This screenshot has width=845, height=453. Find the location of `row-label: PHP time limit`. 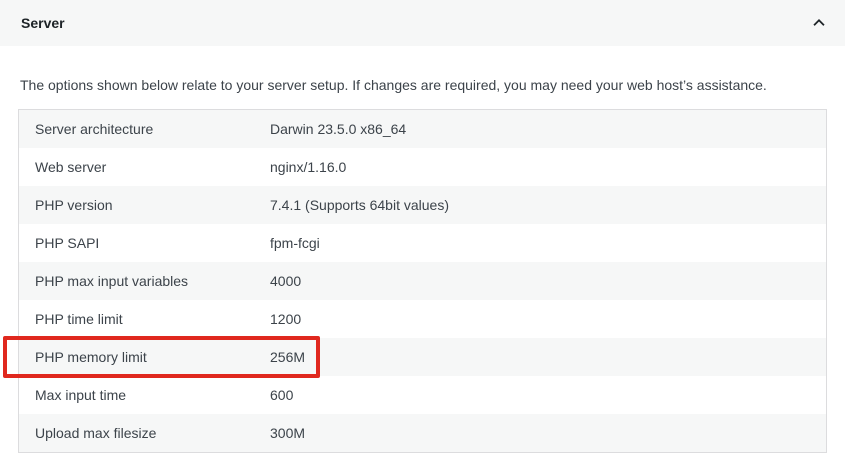

row-label: PHP time limit is located at coordinates (79, 319).